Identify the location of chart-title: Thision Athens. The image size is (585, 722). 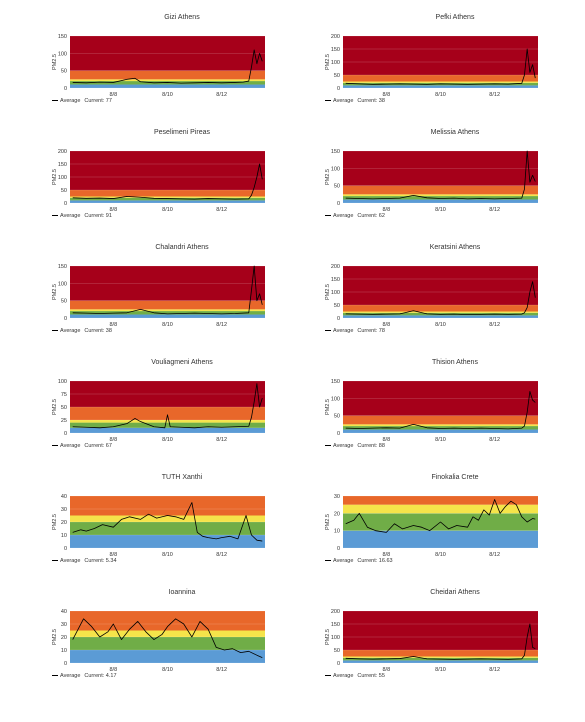
(455, 362).